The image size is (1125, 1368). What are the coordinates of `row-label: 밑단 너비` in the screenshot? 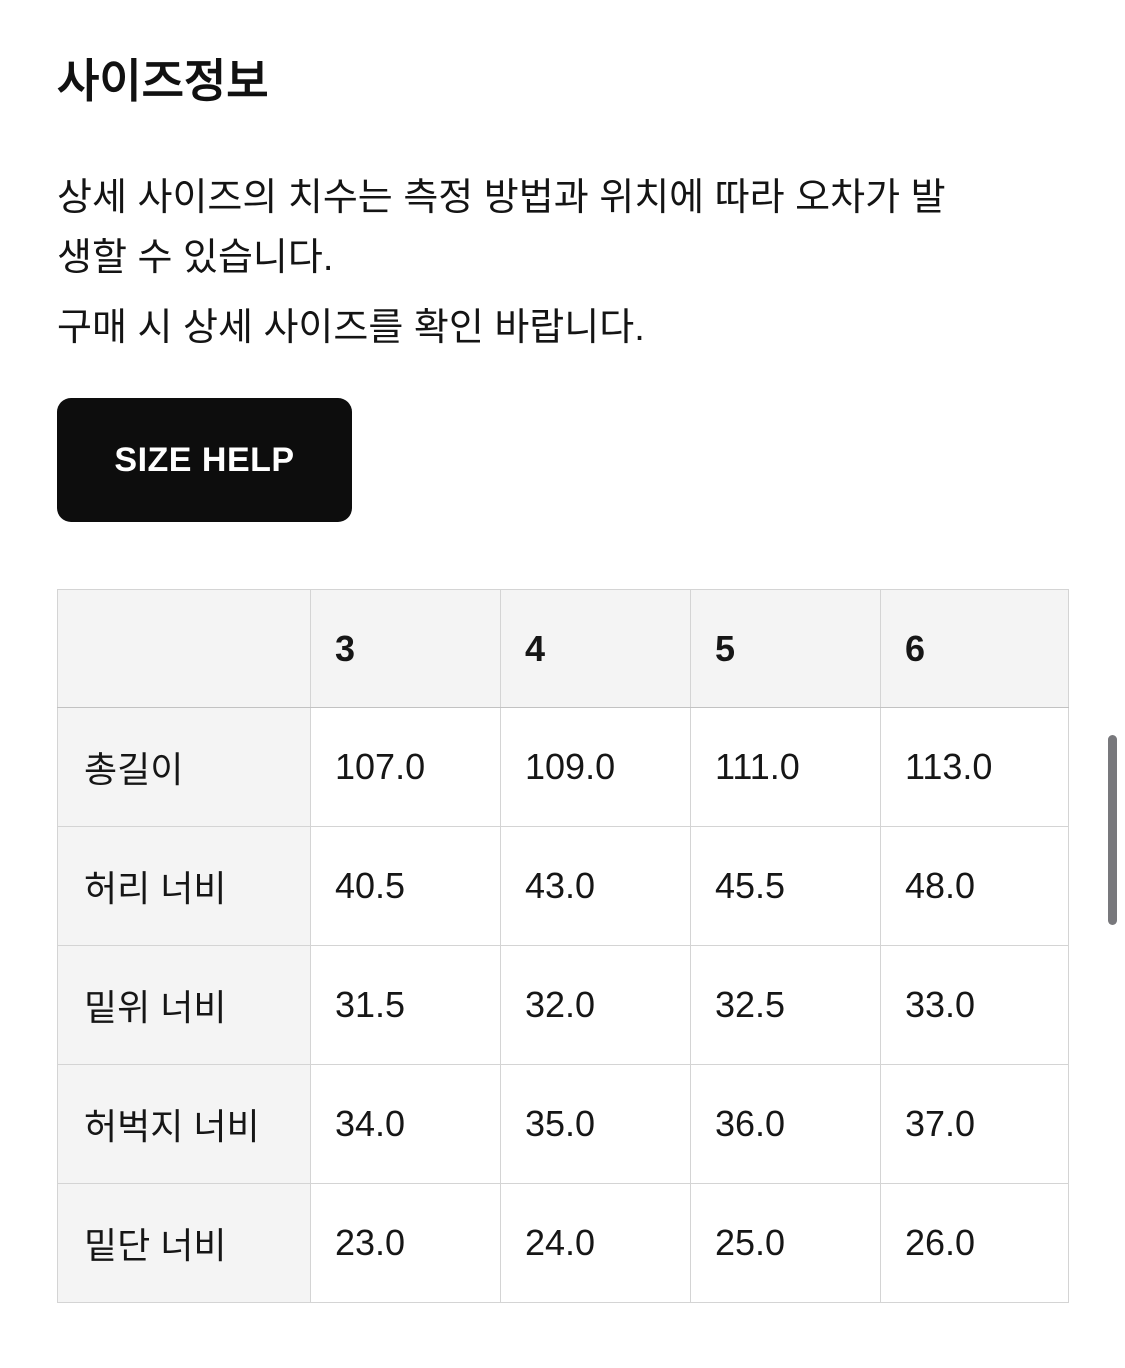 It's located at (184, 1243).